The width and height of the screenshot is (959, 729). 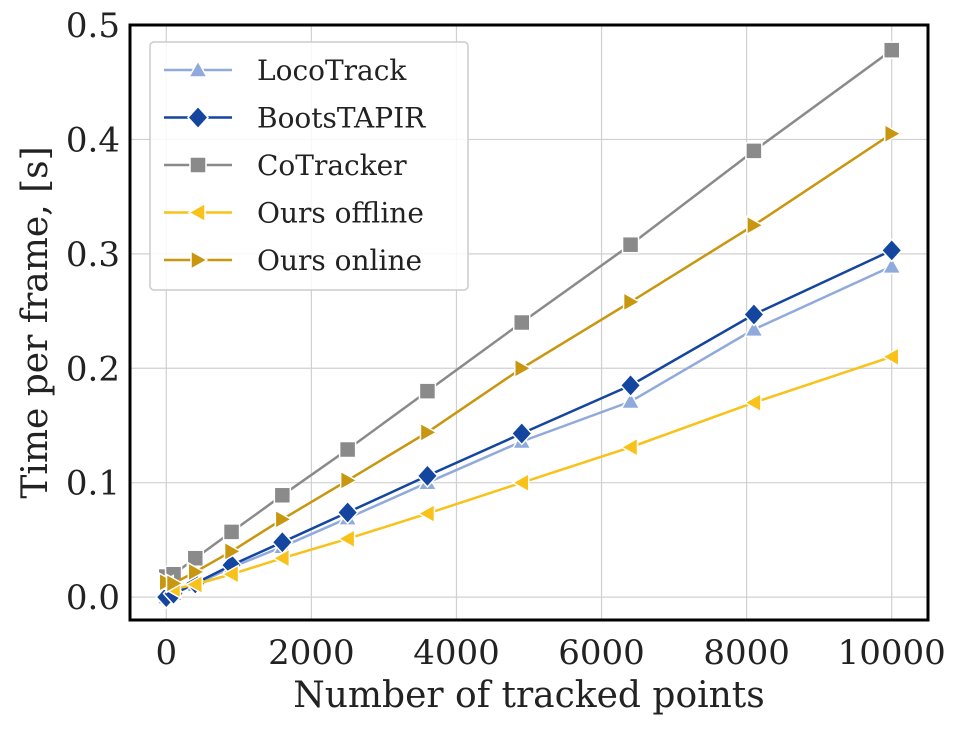 I want to click on legend-label: Ours offline, so click(x=340, y=213).